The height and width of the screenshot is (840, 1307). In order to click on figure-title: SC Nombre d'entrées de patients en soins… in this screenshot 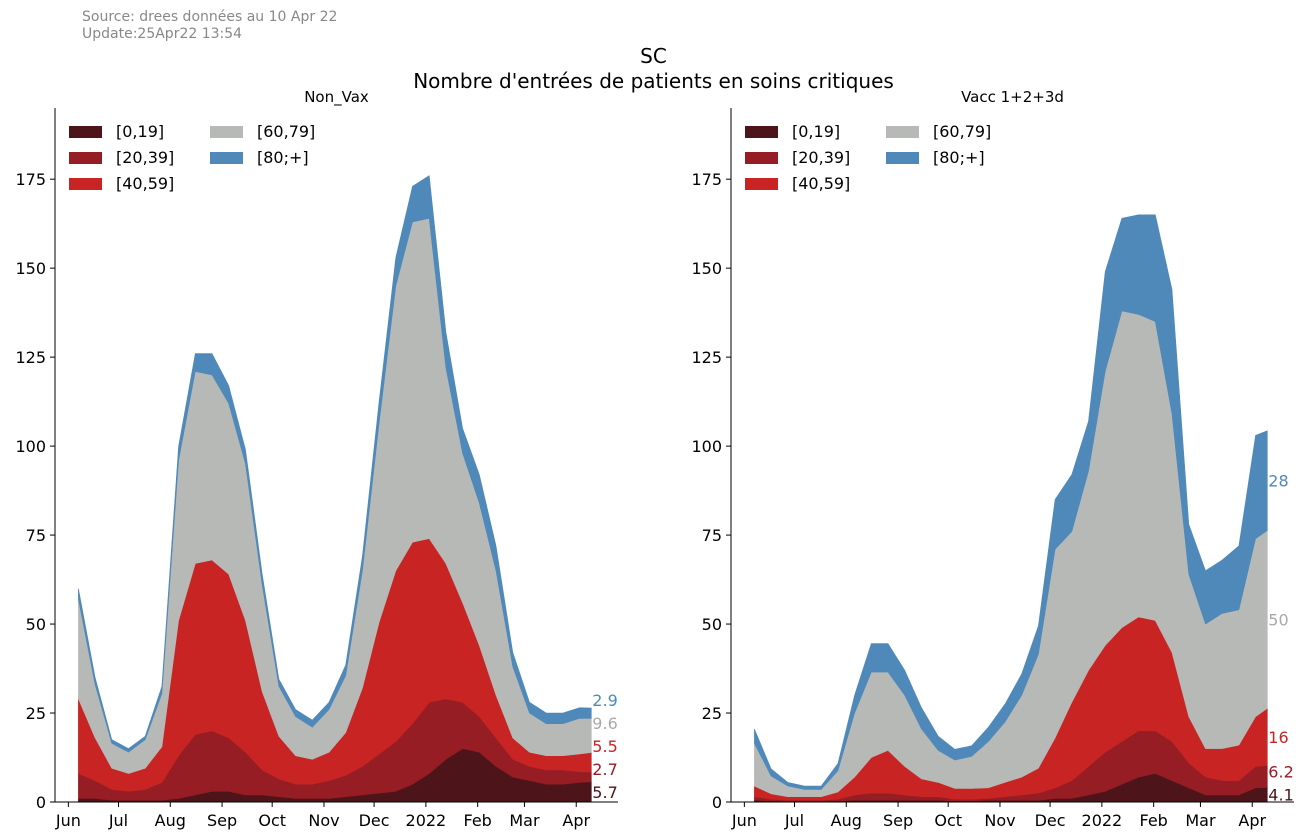, I will do `click(653, 69)`.